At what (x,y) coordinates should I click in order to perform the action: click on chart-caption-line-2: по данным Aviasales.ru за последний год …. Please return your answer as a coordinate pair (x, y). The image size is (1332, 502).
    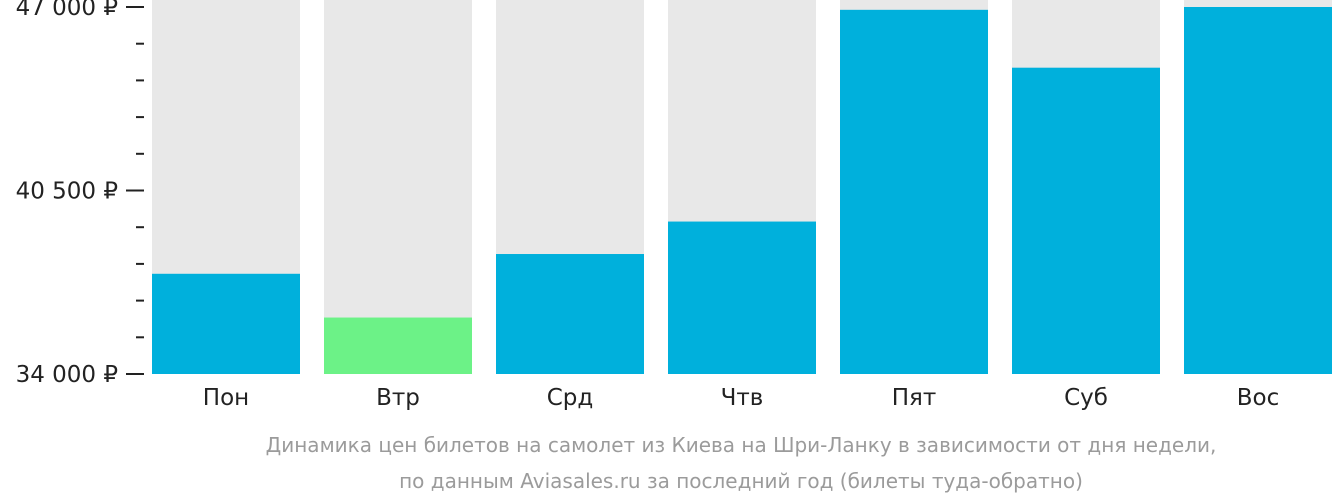
    Looking at the image, I should click on (741, 481).